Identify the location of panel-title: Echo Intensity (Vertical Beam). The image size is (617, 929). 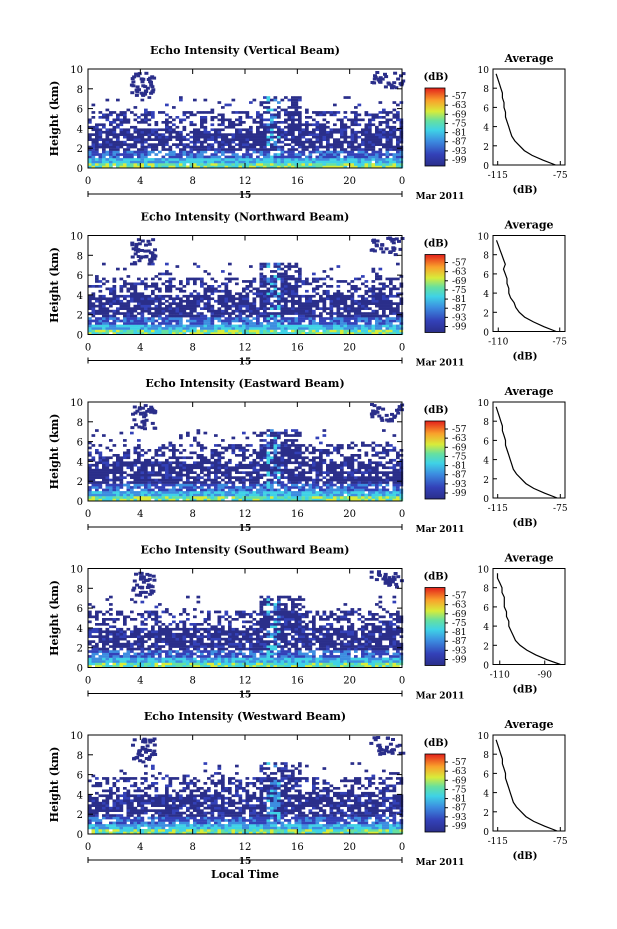
(245, 50).